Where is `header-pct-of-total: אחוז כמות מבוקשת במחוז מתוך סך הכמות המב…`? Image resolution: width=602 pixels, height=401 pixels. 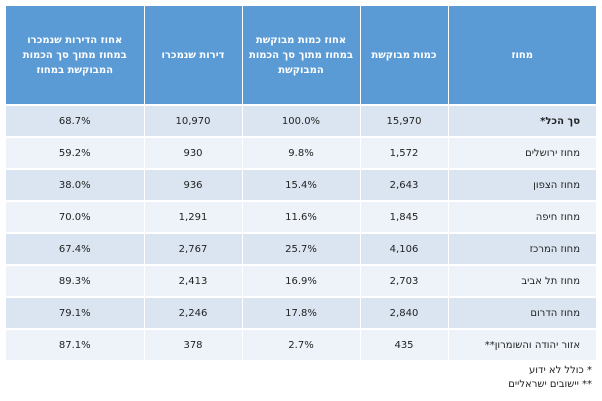
header-pct-of-total: אחוז כמות מבוקשת במחוז מתוך סך הכמות המב… is located at coordinates (300, 56).